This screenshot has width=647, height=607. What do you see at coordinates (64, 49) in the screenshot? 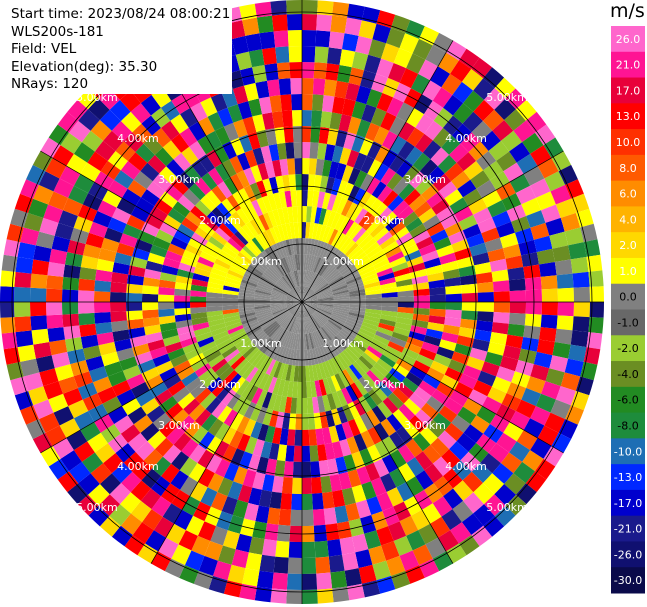
I see `field-value: VEL` at bounding box center [64, 49].